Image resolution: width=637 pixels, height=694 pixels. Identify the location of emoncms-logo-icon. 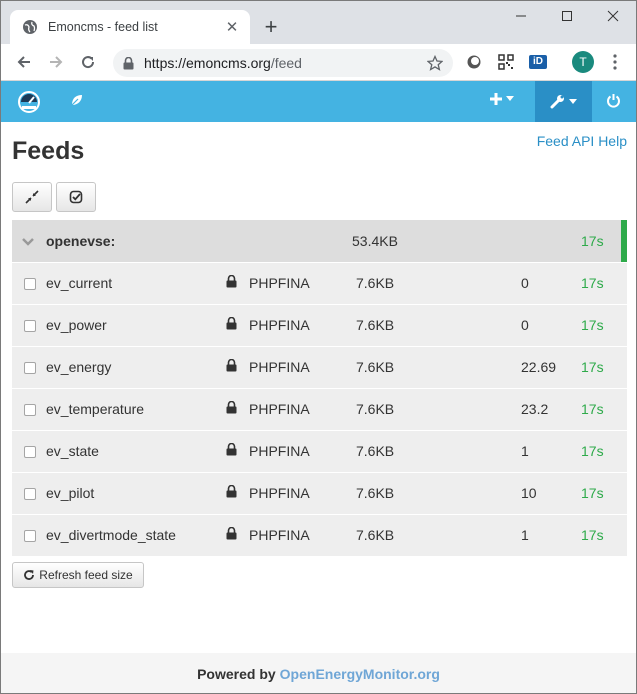
(29, 101).